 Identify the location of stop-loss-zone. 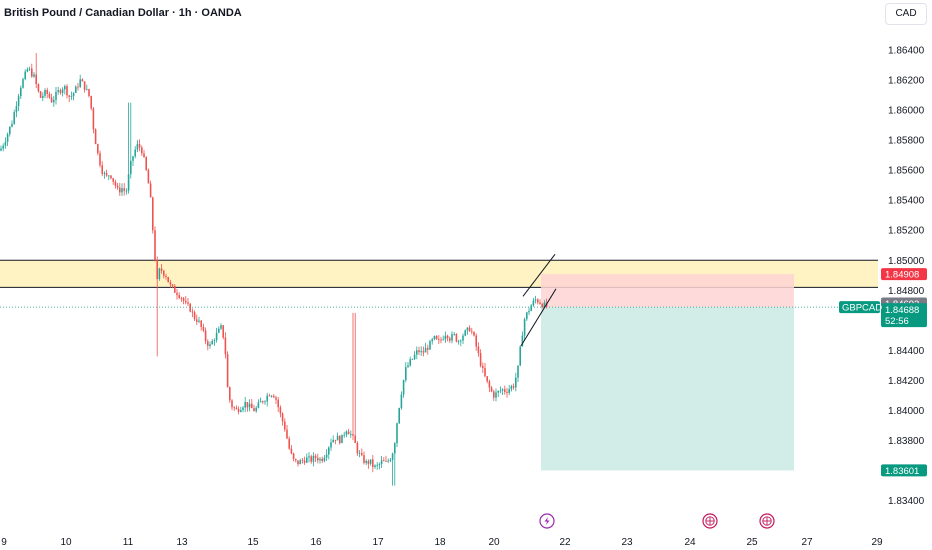
(667, 291).